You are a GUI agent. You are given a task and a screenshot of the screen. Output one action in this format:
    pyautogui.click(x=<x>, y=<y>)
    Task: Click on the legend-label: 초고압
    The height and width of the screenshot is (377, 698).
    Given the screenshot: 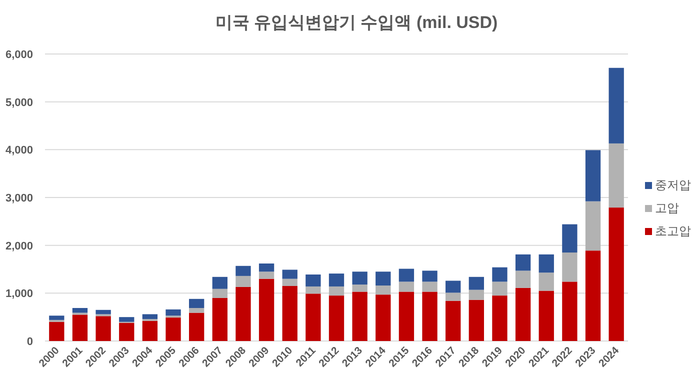 What is the action you would take?
    pyautogui.click(x=673, y=231)
    